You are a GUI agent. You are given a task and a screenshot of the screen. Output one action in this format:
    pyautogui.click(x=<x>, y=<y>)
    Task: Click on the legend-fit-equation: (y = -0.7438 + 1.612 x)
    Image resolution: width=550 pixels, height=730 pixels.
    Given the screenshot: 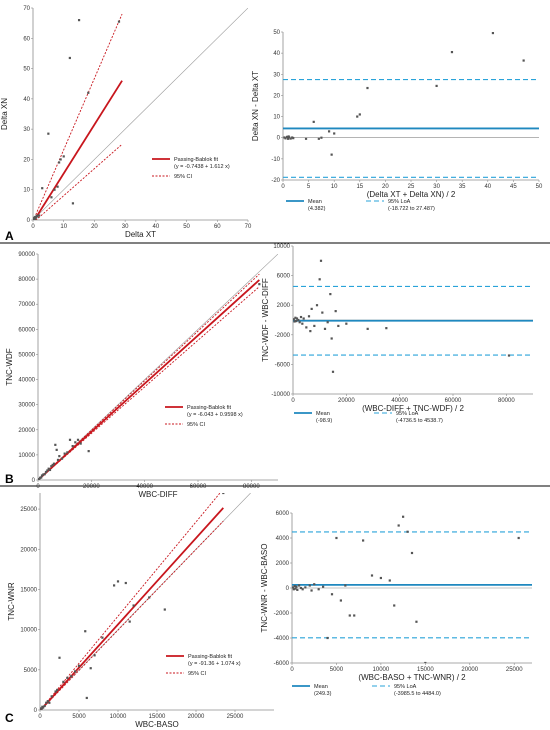 What is the action you would take?
    pyautogui.click(x=202, y=167)
    